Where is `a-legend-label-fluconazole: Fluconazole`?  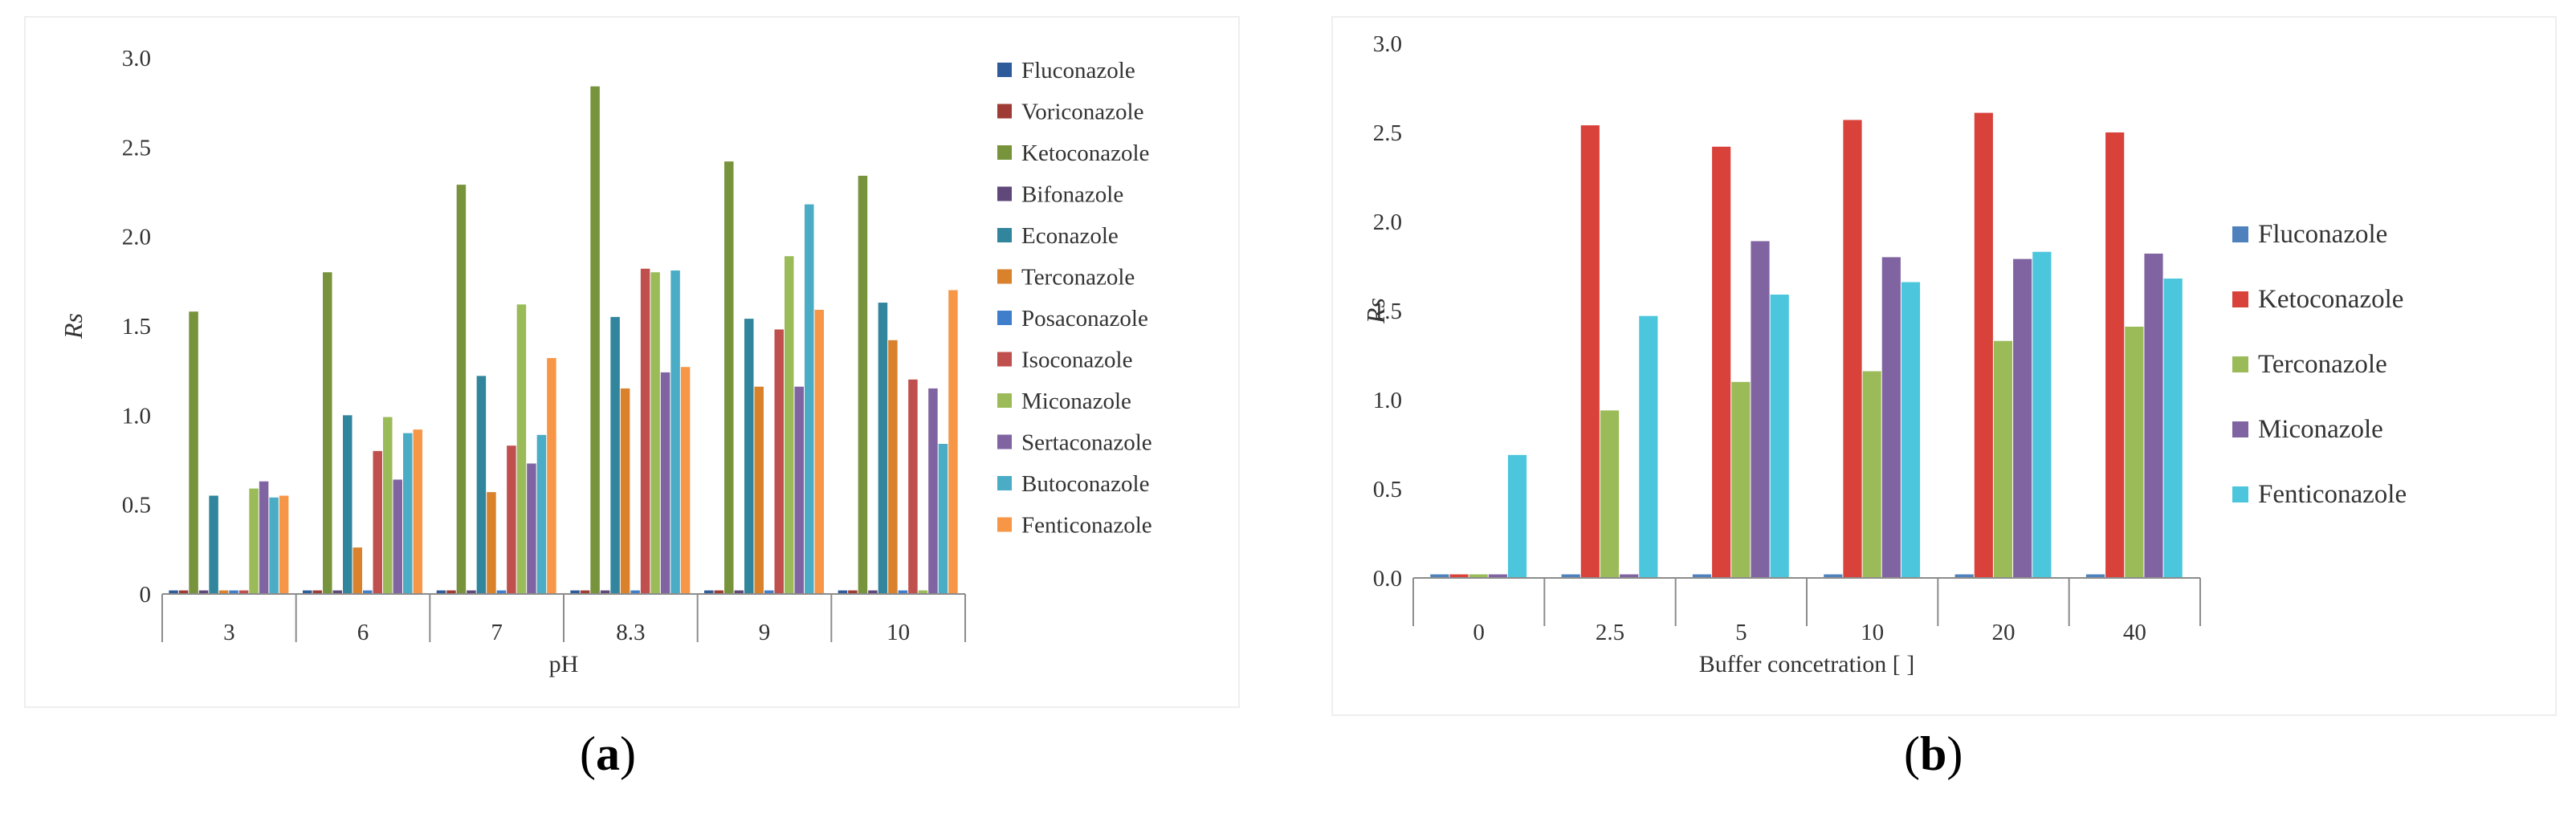 a-legend-label-fluconazole: Fluconazole is located at coordinates (1078, 71).